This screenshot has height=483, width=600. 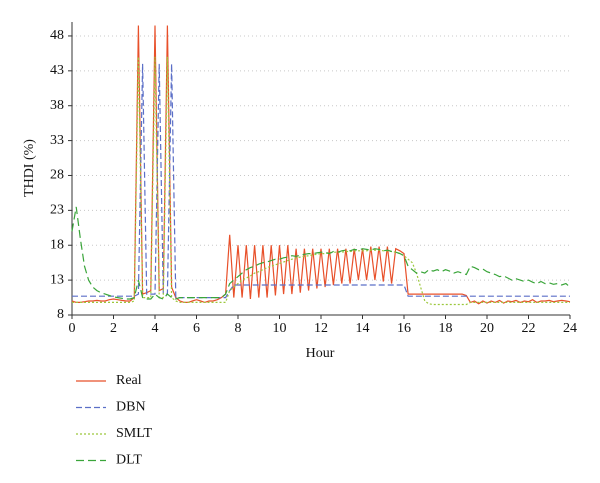 I want to click on y-tick-label: 48, so click(x=57, y=35).